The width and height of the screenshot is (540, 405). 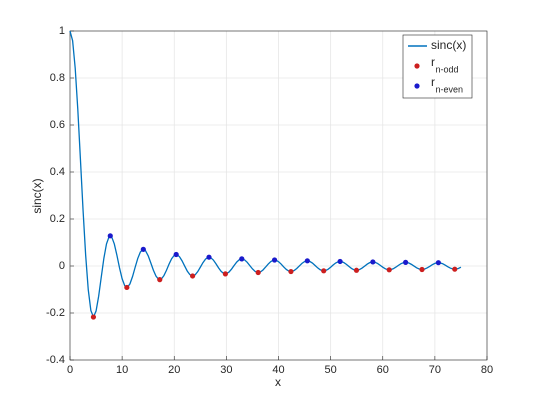 What do you see at coordinates (331, 370) in the screenshot?
I see `x-tick-label: 50` at bounding box center [331, 370].